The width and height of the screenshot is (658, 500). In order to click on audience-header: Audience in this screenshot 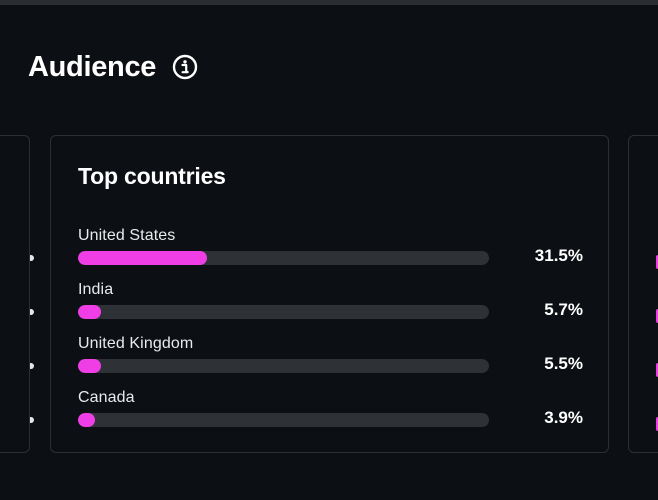, I will do `click(113, 67)`.